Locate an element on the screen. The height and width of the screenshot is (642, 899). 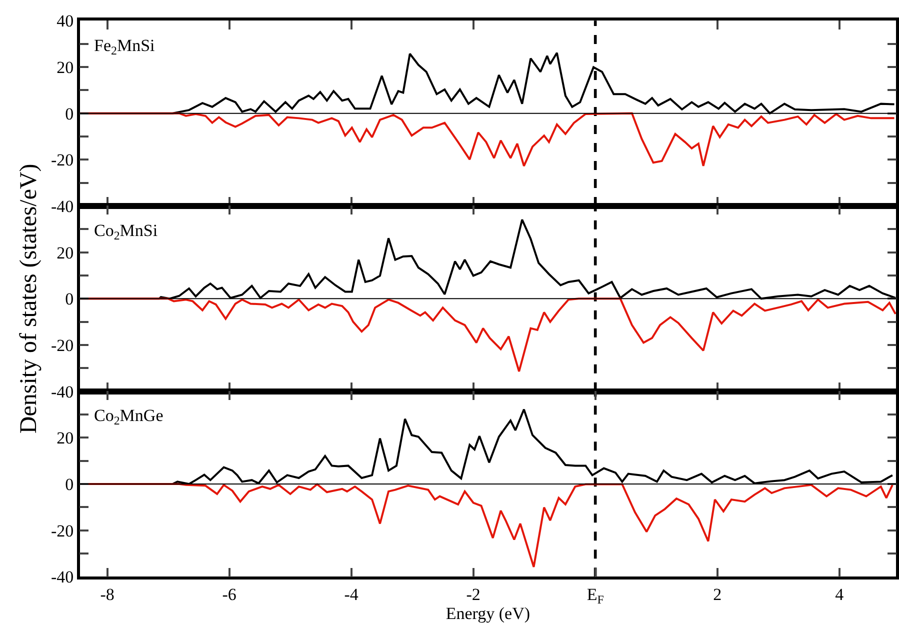
x-tick-label: -8 is located at coordinates (107, 594).